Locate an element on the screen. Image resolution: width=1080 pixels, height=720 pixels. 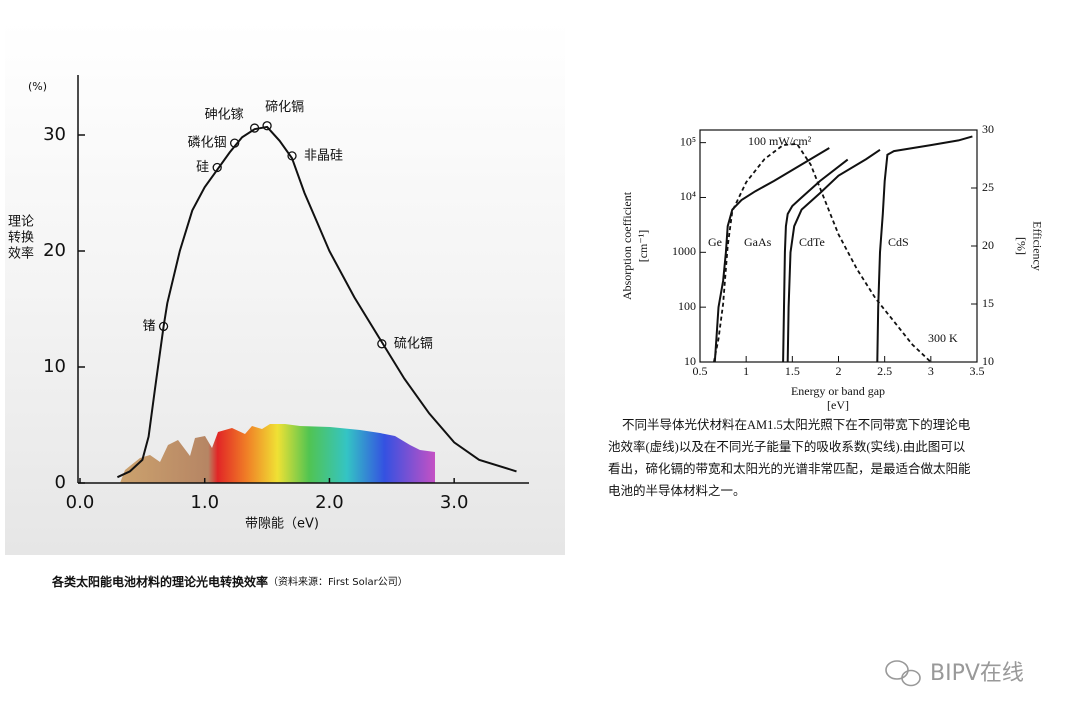
x-tick-label: 1.5 is located at coordinates (792, 371).